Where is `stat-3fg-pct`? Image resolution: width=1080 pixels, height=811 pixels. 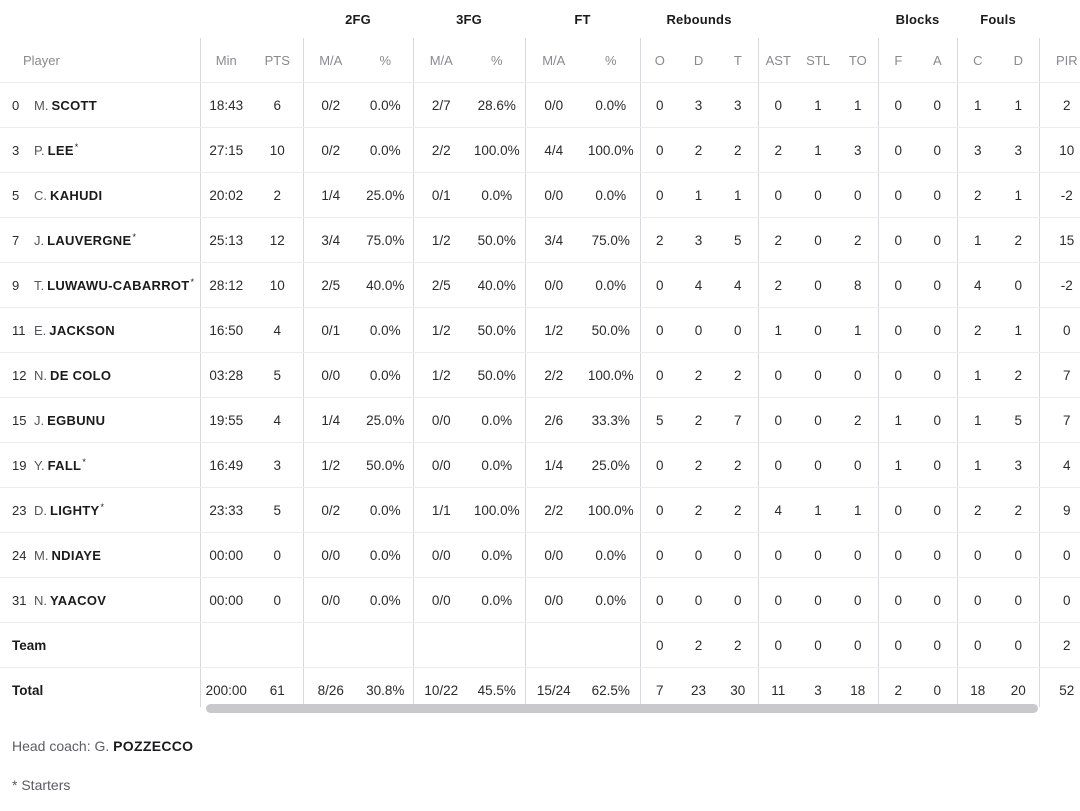
stat-3fg-pct is located at coordinates (497, 645).